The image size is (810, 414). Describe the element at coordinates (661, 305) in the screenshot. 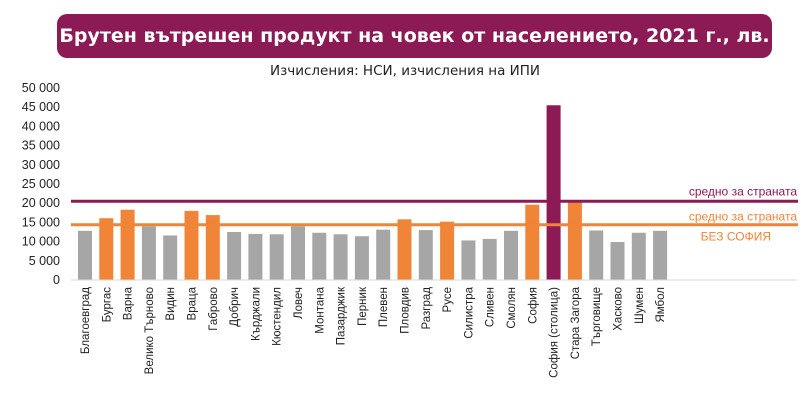

I see `x-tick-label: Ямбол` at that location.